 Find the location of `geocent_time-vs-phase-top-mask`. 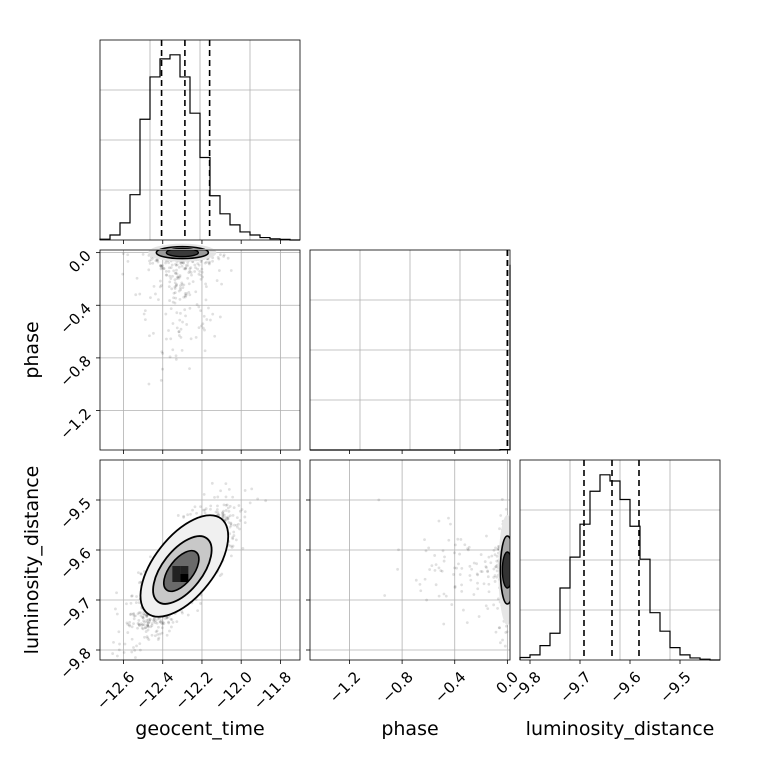

geocent_time-vs-phase-top-mask is located at coordinates (200, 249).